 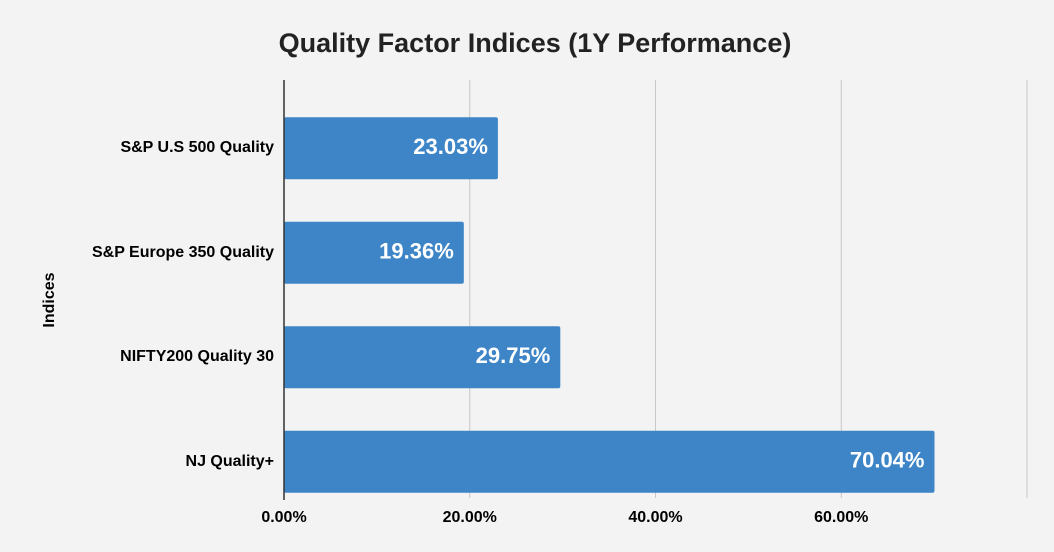 What do you see at coordinates (229, 461) in the screenshot?
I see `y-tick-label: NJ Quality+` at bounding box center [229, 461].